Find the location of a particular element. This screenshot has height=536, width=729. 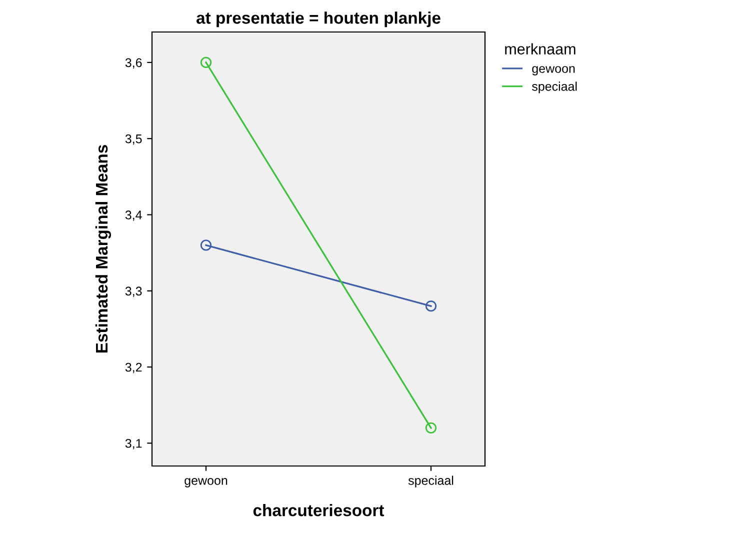

y-tick-label: 3,3 is located at coordinates (133, 292).